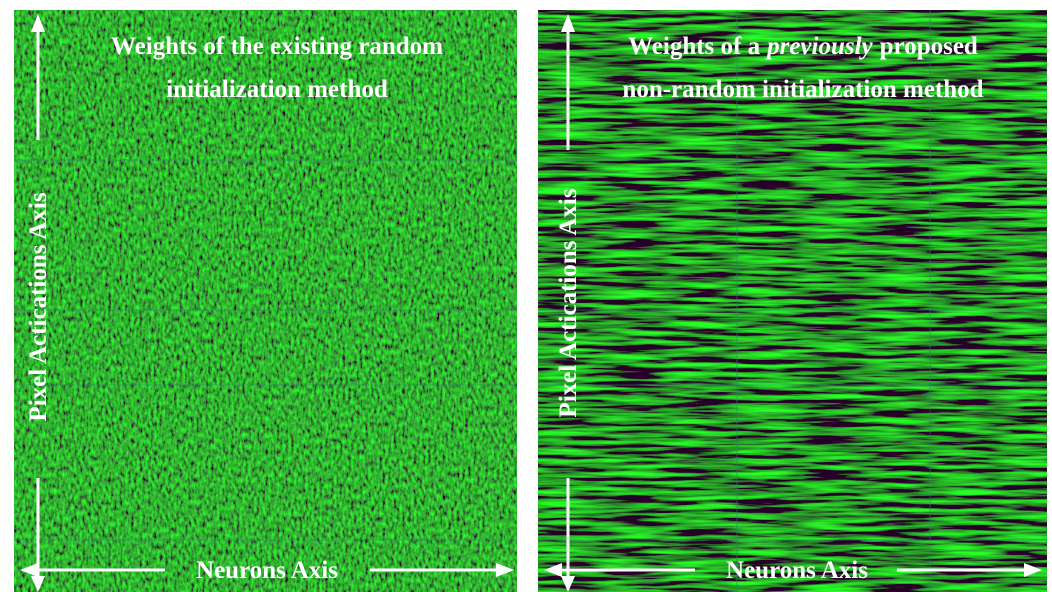  Describe the element at coordinates (694, 46) in the screenshot. I see `title-part: Weights of a` at that location.